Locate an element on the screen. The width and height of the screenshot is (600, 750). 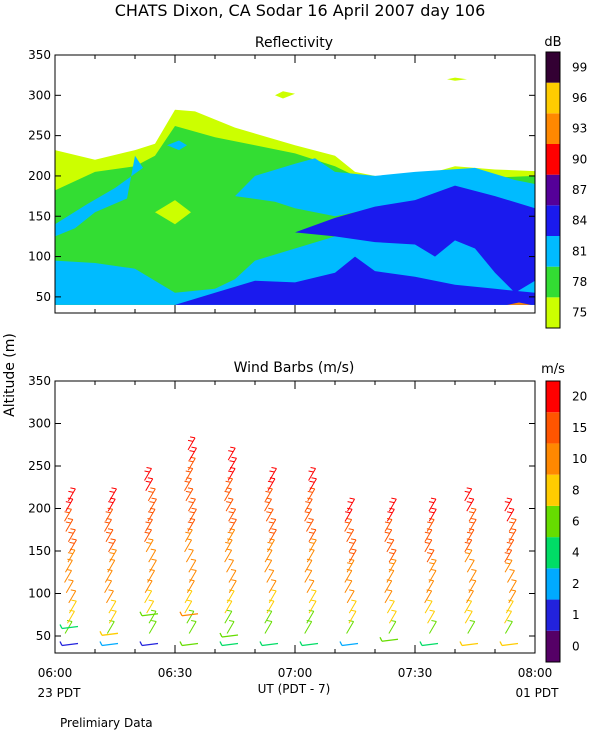
reflectivity-colorbar-unit: dB is located at coordinates (552, 42).